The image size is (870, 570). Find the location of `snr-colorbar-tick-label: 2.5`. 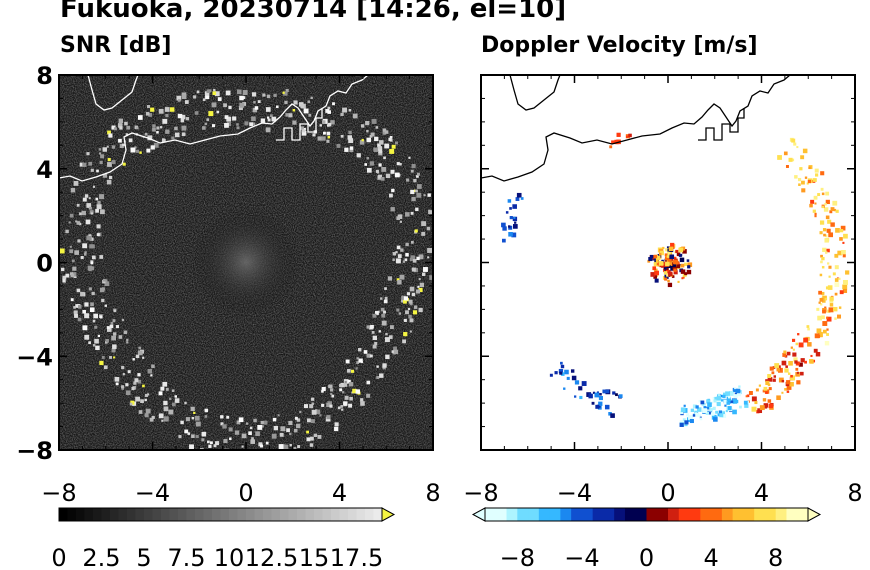

snr-colorbar-tick-label: 2.5 is located at coordinates (101, 557).